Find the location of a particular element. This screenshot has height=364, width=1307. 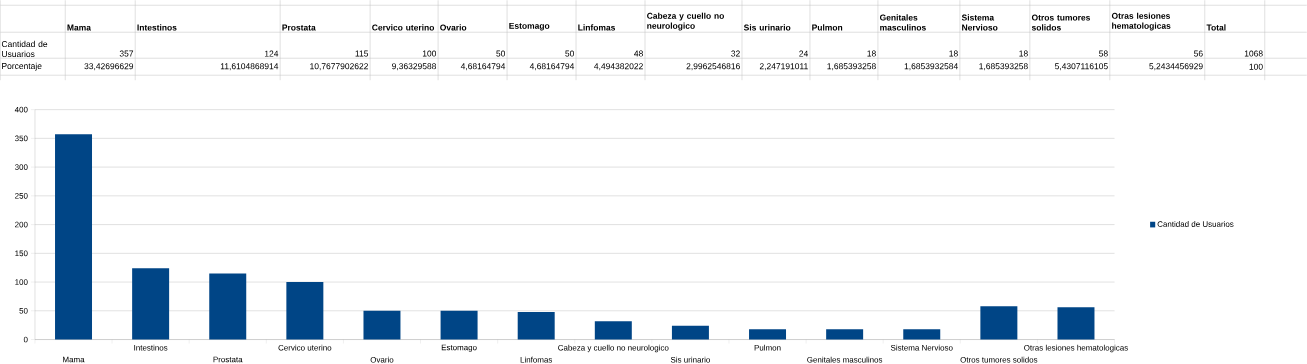

text: Cantidad de Usuarios is located at coordinates (24, 49).